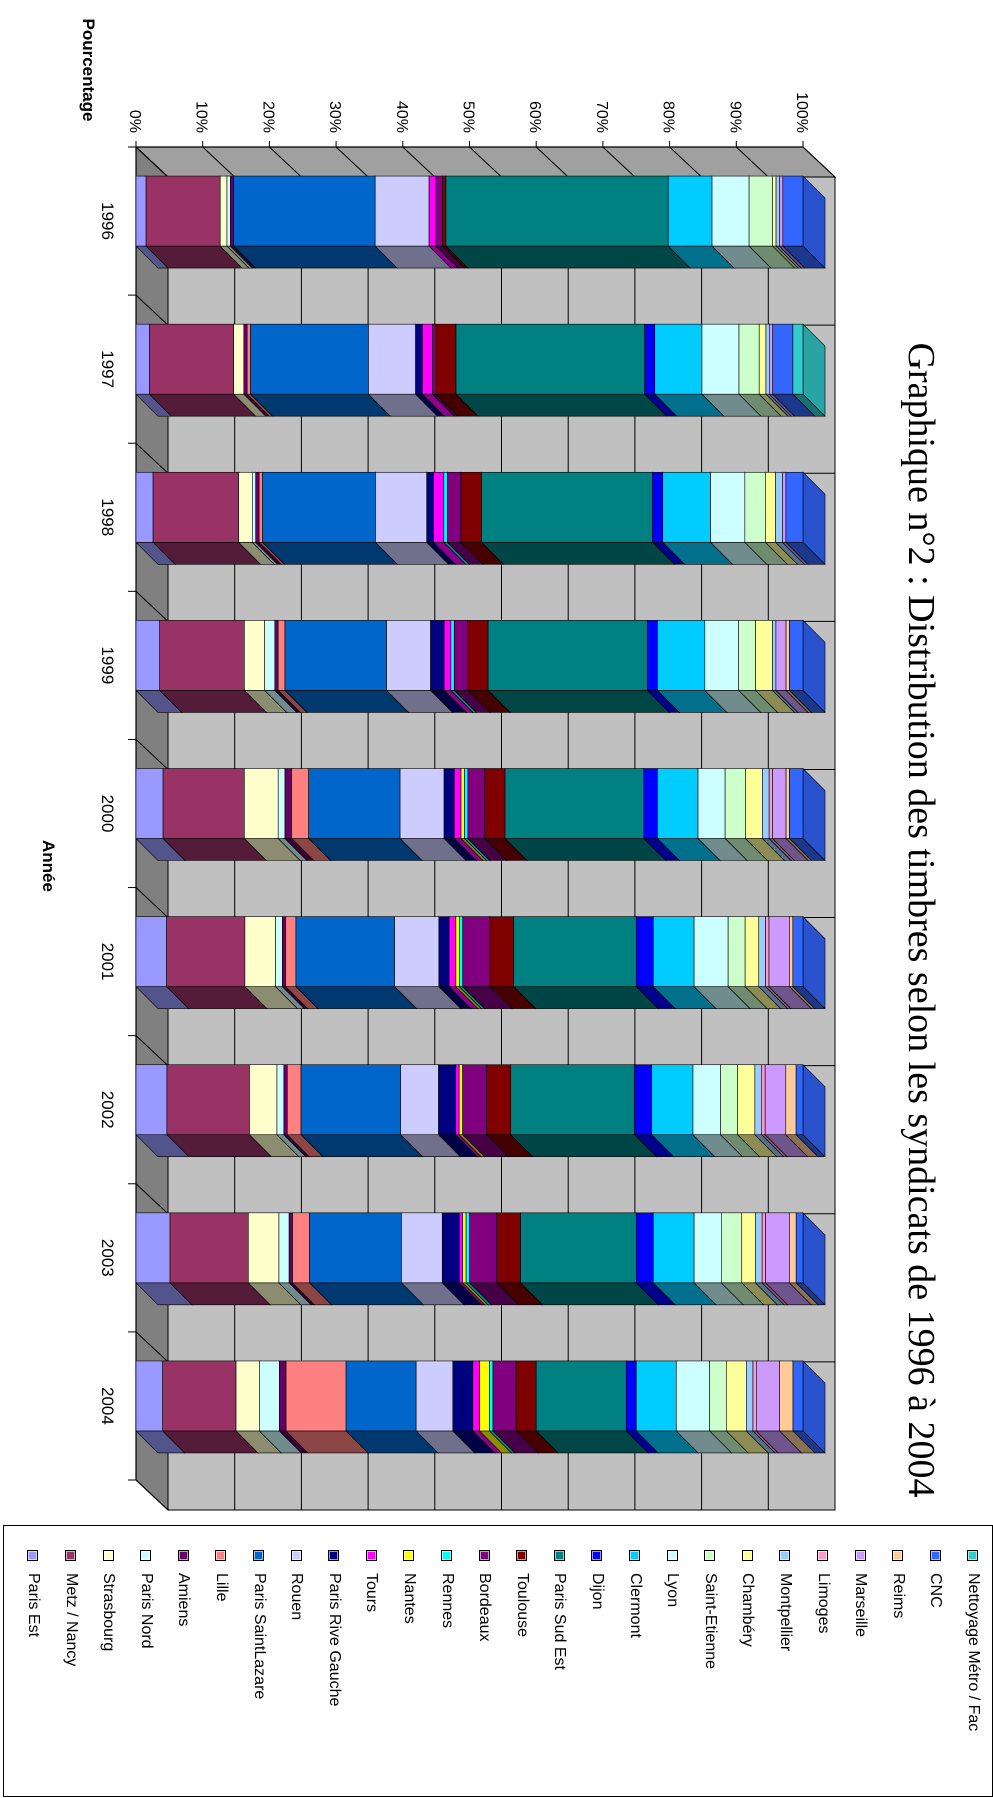 The height and width of the screenshot is (1798, 993). I want to click on stacked-bar-2004, so click(480, 1407).